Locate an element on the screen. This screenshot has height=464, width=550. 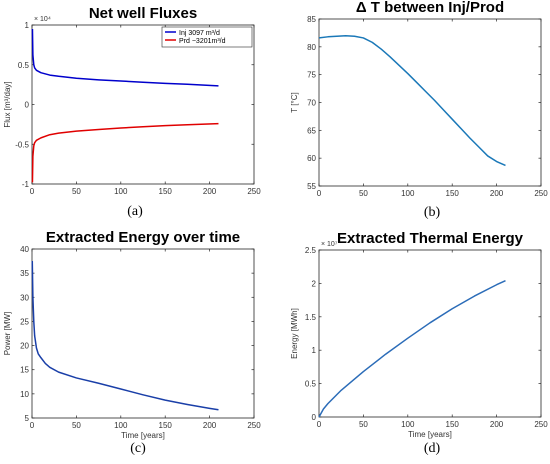
y-tick-label: 15 is located at coordinates (24, 370).